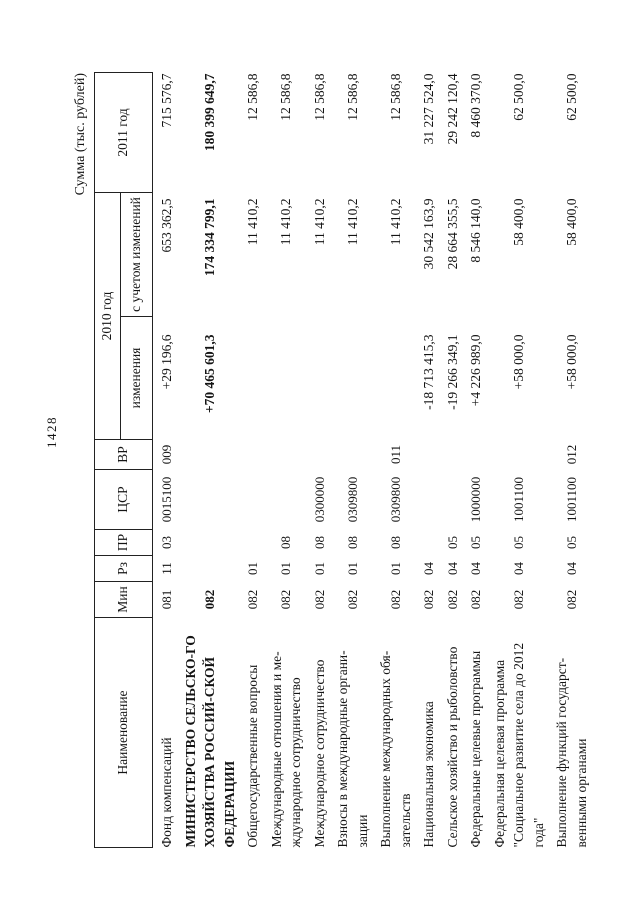  Describe the element at coordinates (166, 568) in the screenshot. I see `cell-rz: 11` at that location.